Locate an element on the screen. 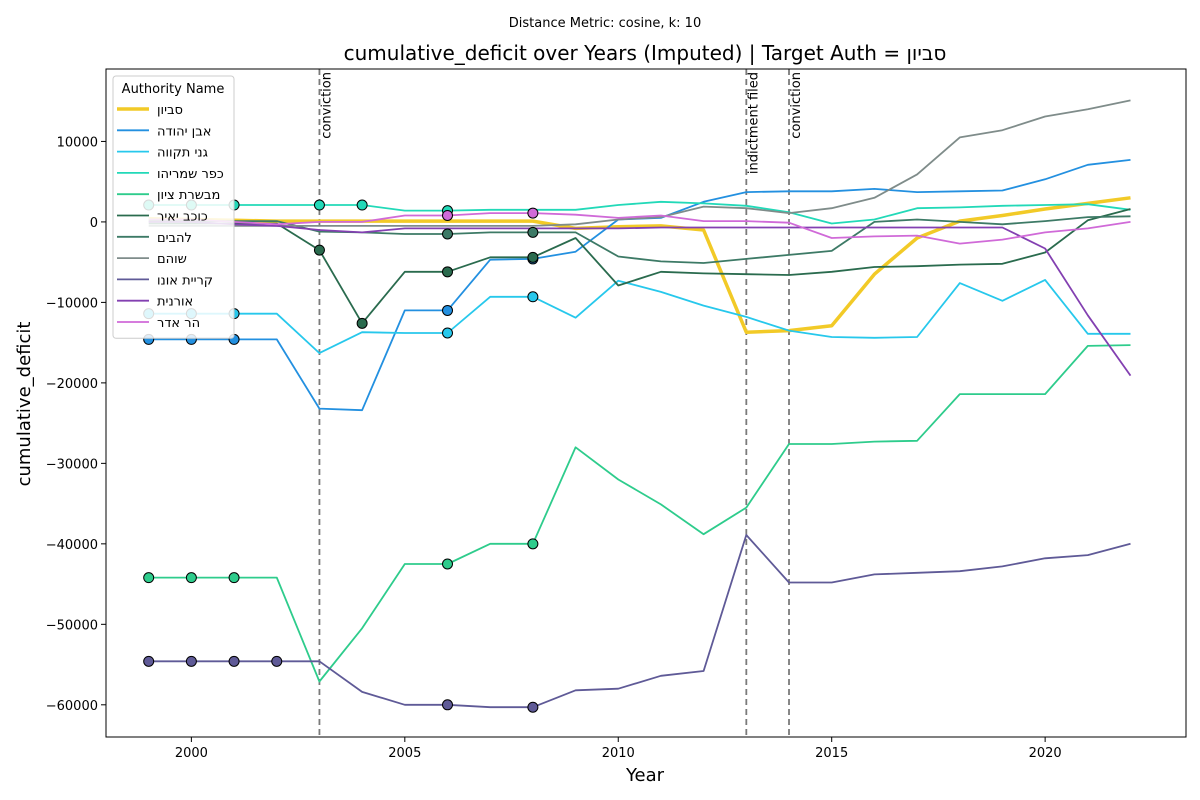  y-tick-label: −10000 is located at coordinates (72, 303).